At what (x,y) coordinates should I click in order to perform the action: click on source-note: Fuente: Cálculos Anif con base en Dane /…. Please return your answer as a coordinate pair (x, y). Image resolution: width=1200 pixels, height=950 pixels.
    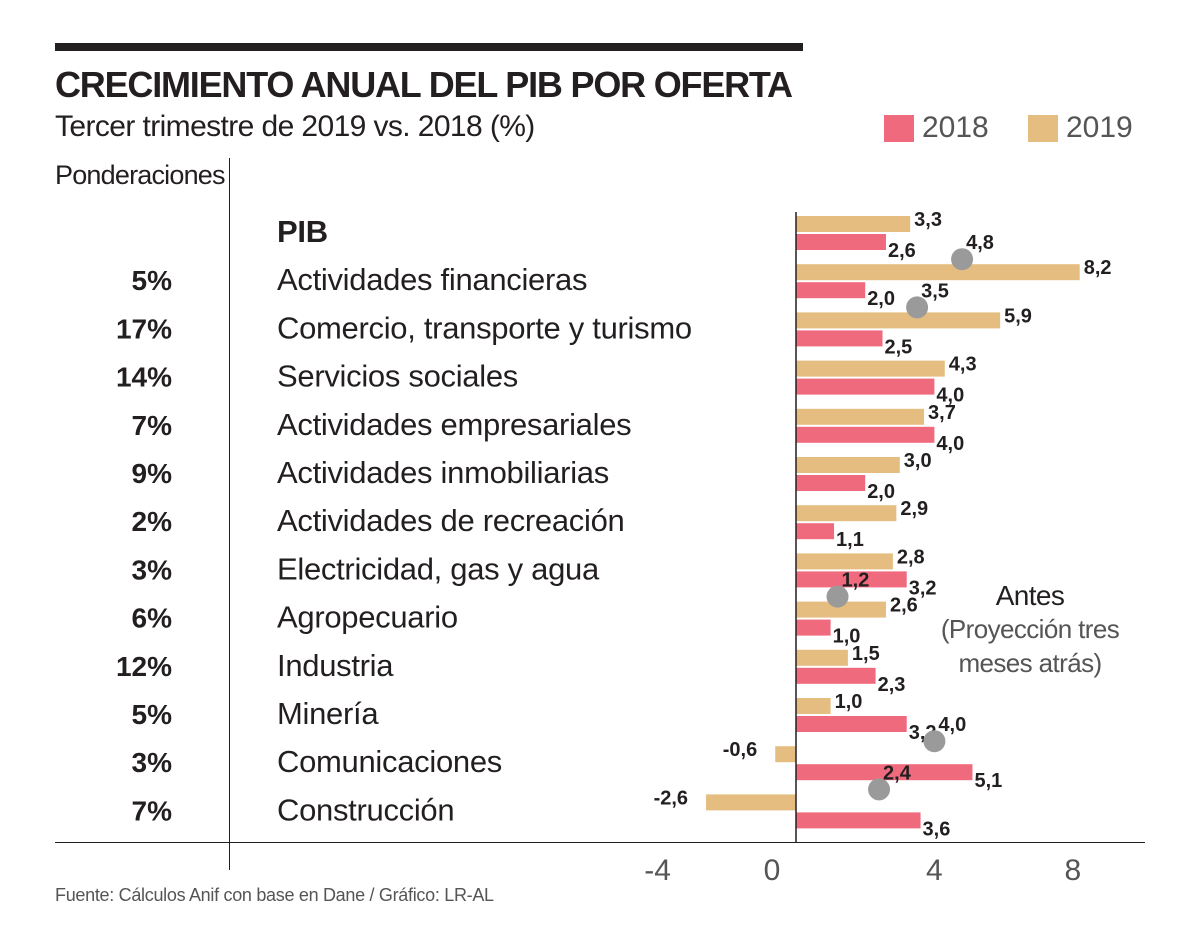
    Looking at the image, I should click on (274, 895).